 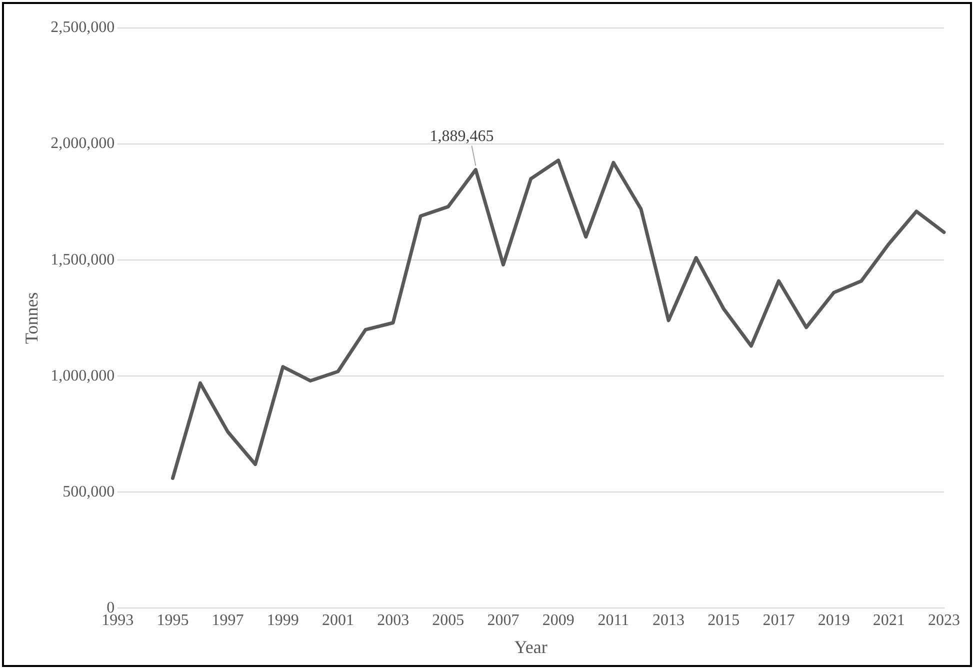 I want to click on x-tick-label: 1995, so click(x=172, y=621).